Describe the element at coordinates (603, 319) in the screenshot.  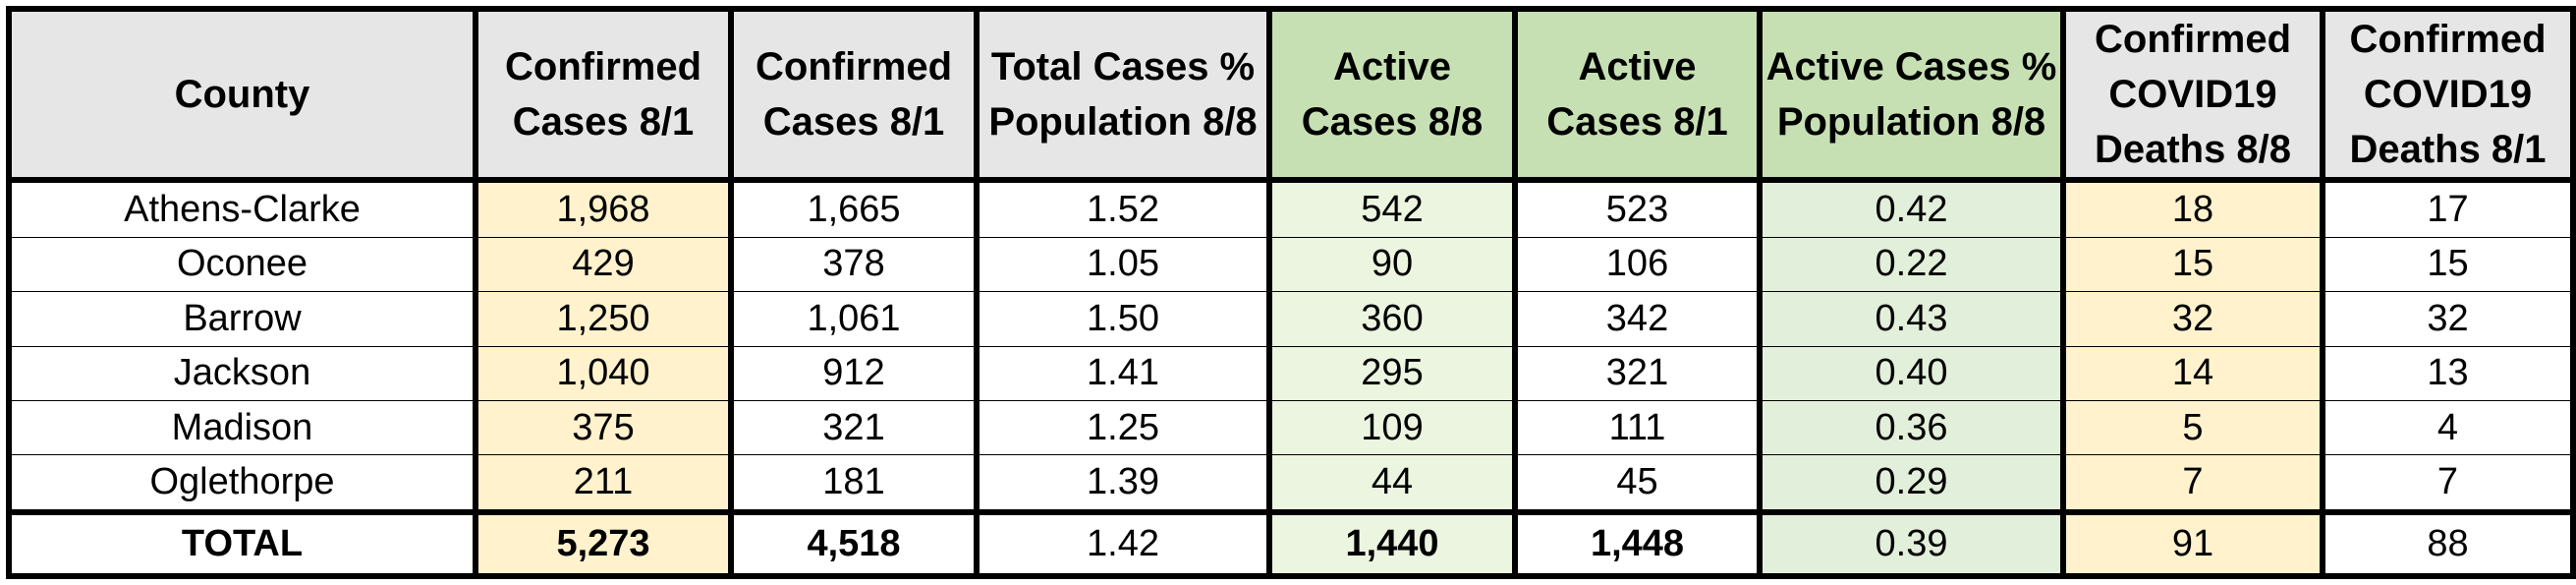
I see `confirmed-cases-a-cell: 1,250` at that location.